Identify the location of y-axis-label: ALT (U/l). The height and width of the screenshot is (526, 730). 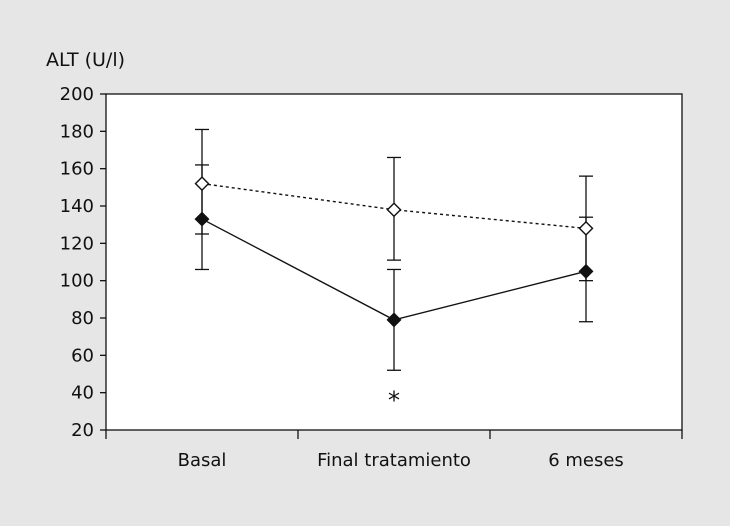
(85, 60).